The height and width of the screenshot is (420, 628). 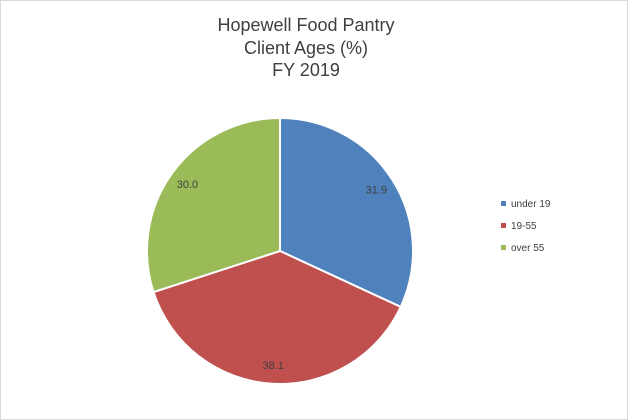 I want to click on legend-label: over 55, so click(x=528, y=248).